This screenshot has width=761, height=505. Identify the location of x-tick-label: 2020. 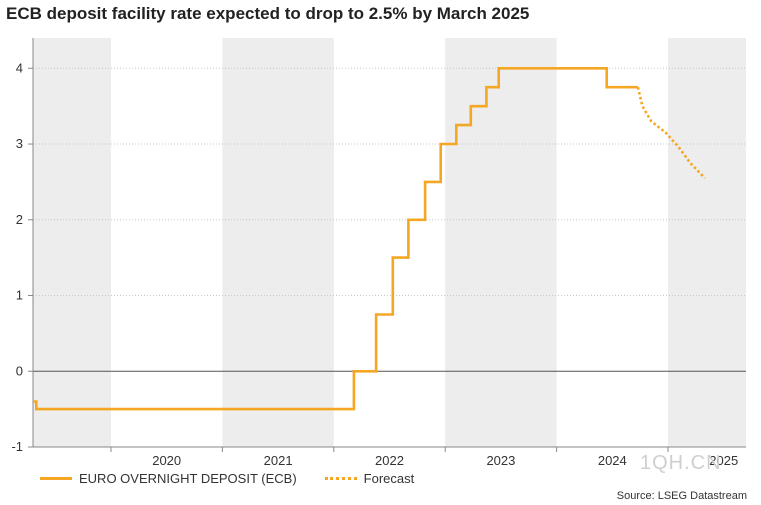
(166, 460).